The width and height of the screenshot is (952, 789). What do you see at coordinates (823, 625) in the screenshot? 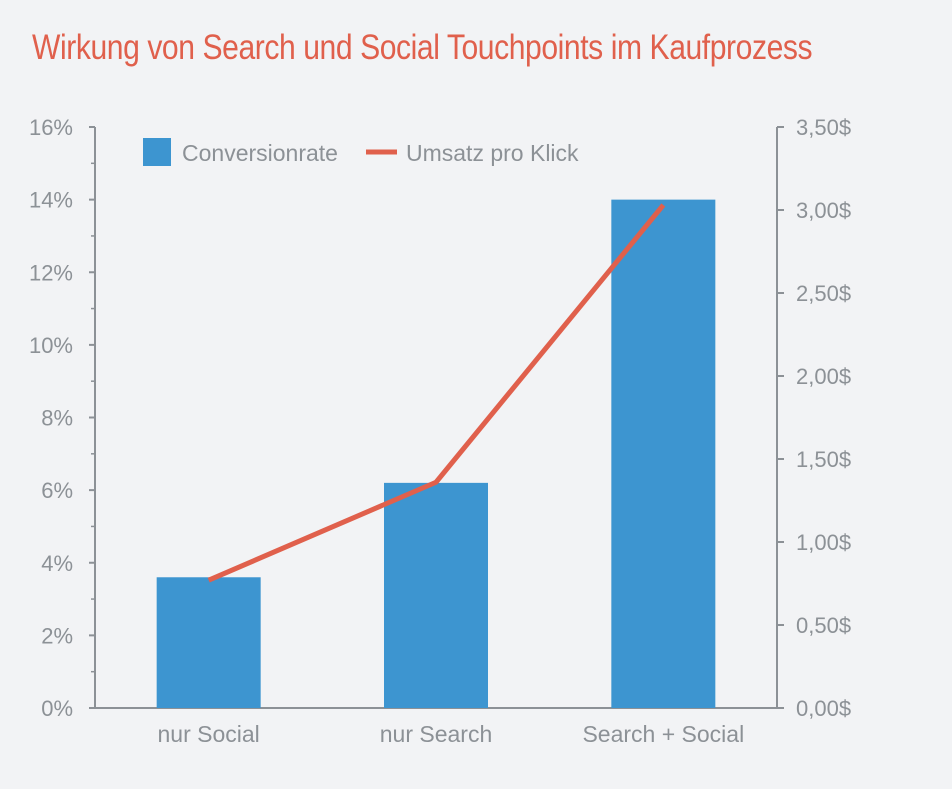
I see `right-axis-tick-label: 0,50$` at bounding box center [823, 625].